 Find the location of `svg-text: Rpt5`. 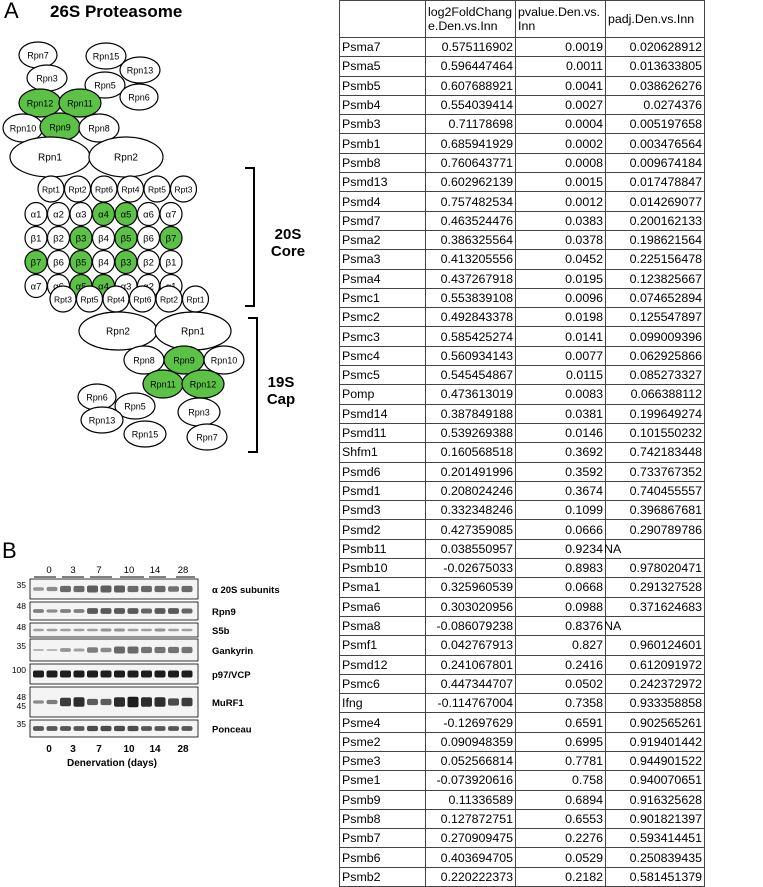

svg-text: Rpt5 is located at coordinates (90, 300).